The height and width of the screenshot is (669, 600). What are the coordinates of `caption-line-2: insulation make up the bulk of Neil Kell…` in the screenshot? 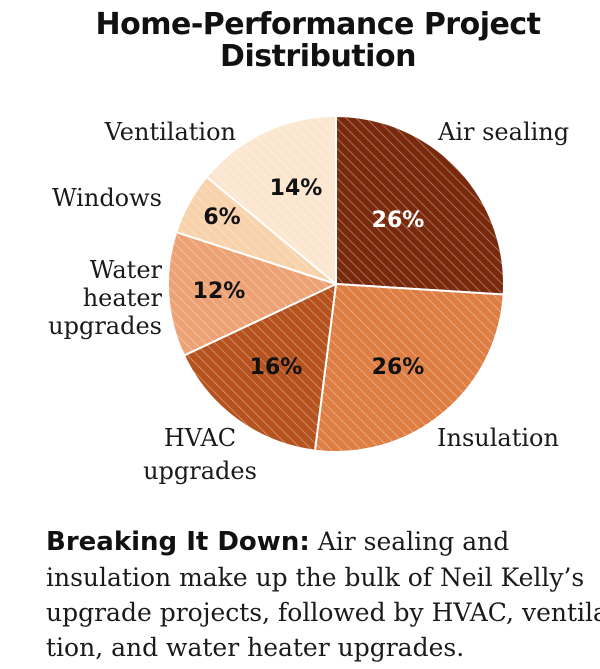 It's located at (315, 577).